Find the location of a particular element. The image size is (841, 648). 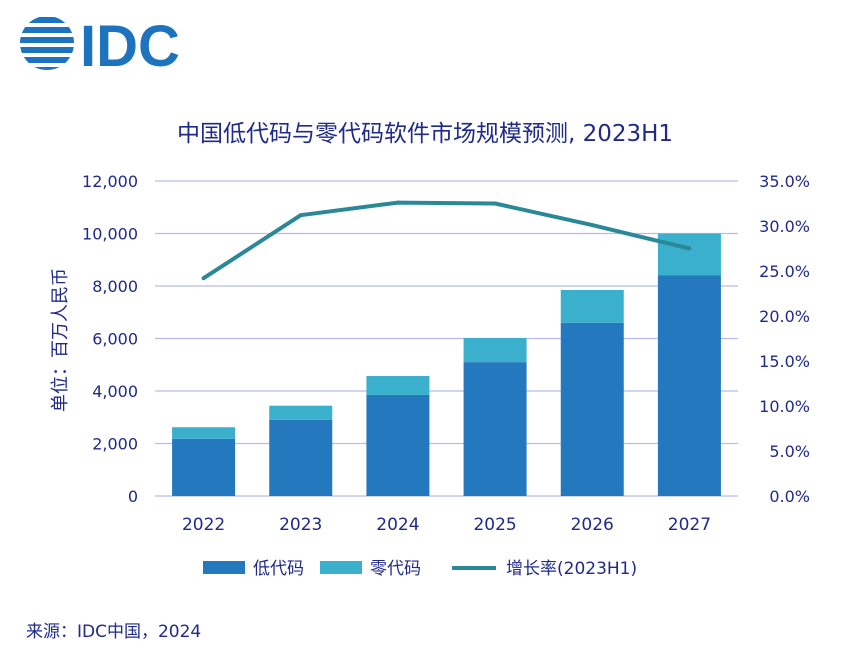

y2-tick-label: 0.0% is located at coordinates (789, 496).